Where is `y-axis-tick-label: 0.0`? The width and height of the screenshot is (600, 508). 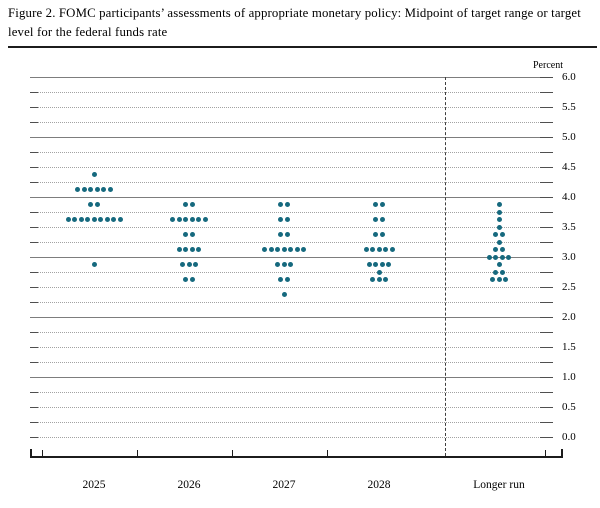
y-axis-tick-label: 0.0 is located at coordinates (569, 436).